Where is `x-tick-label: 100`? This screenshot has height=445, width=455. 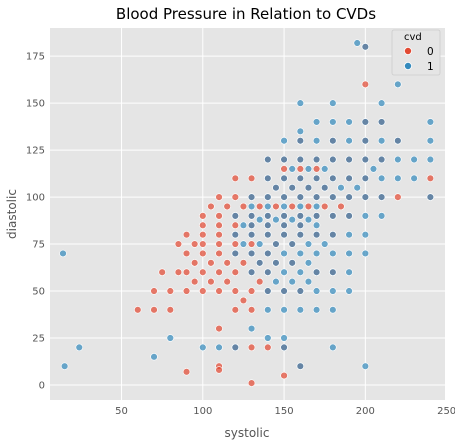
x-tick-label: 100 is located at coordinates (202, 411).